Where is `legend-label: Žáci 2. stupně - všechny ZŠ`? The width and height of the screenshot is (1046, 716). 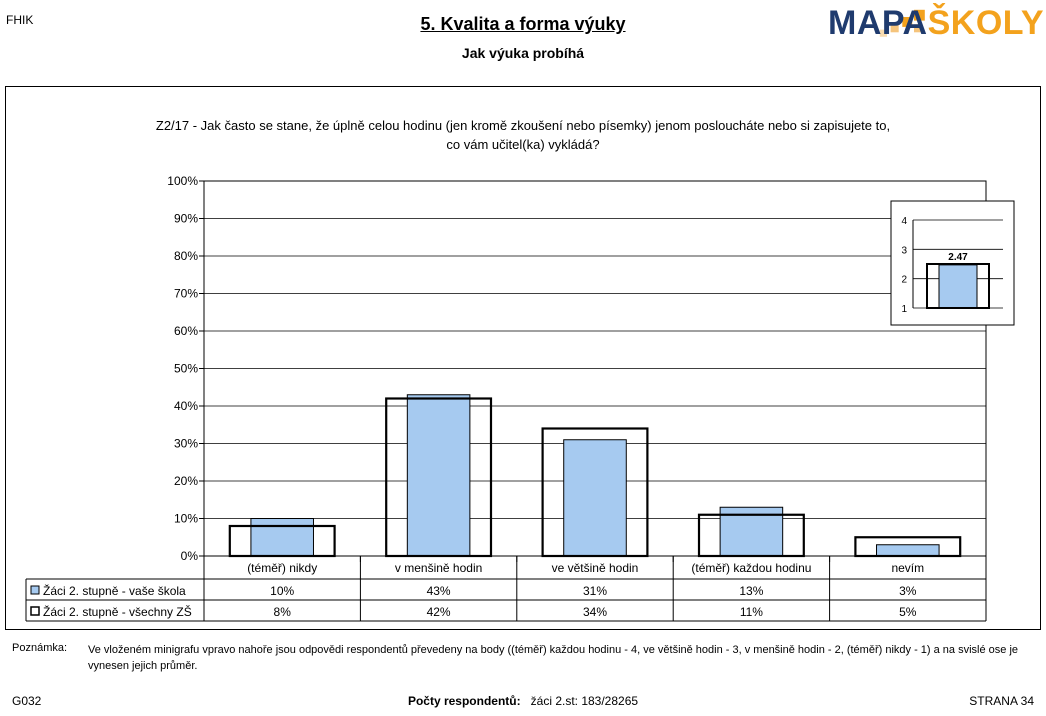
legend-label: Žáci 2. stupně - všechny ZŠ is located at coordinates (117, 611).